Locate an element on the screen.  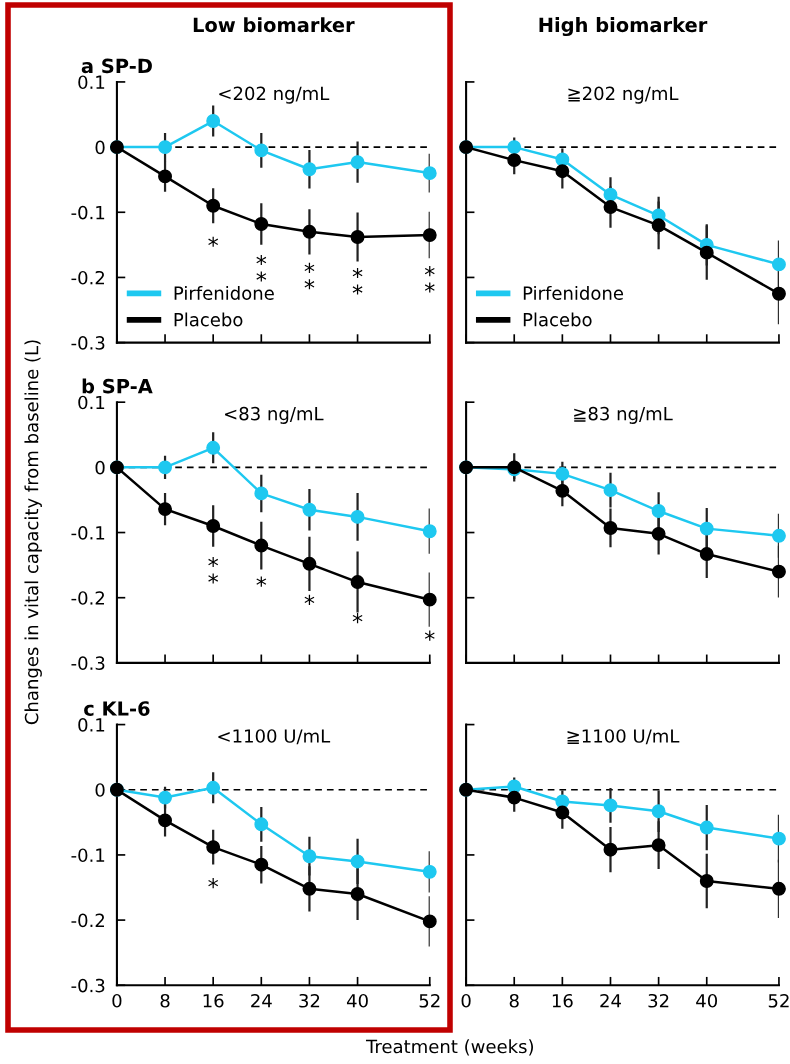
chart-subtitle: a SP-D is located at coordinates (116, 66).